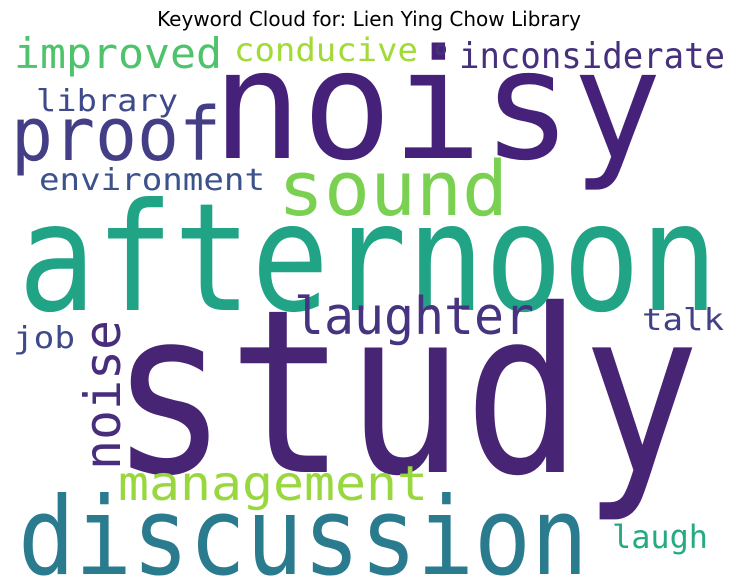 The image size is (738, 583). What do you see at coordinates (393, 188) in the screenshot?
I see `word-sound: sound` at bounding box center [393, 188].